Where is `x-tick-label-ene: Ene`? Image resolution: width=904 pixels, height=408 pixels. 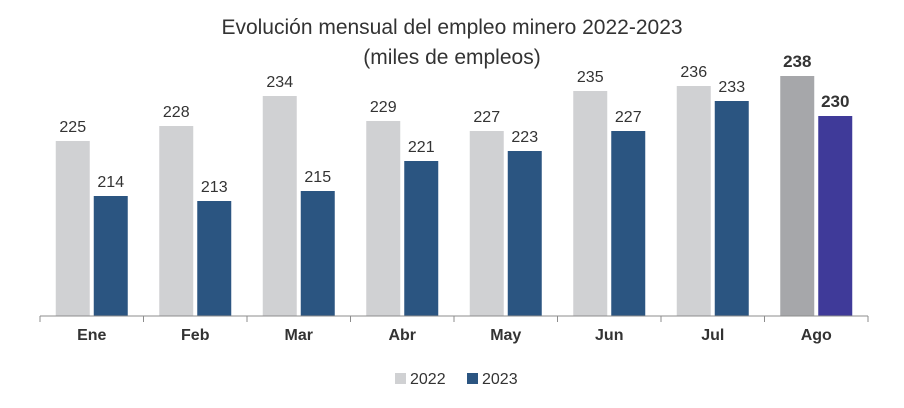
x-tick-label-ene: Ene is located at coordinates (91, 335).